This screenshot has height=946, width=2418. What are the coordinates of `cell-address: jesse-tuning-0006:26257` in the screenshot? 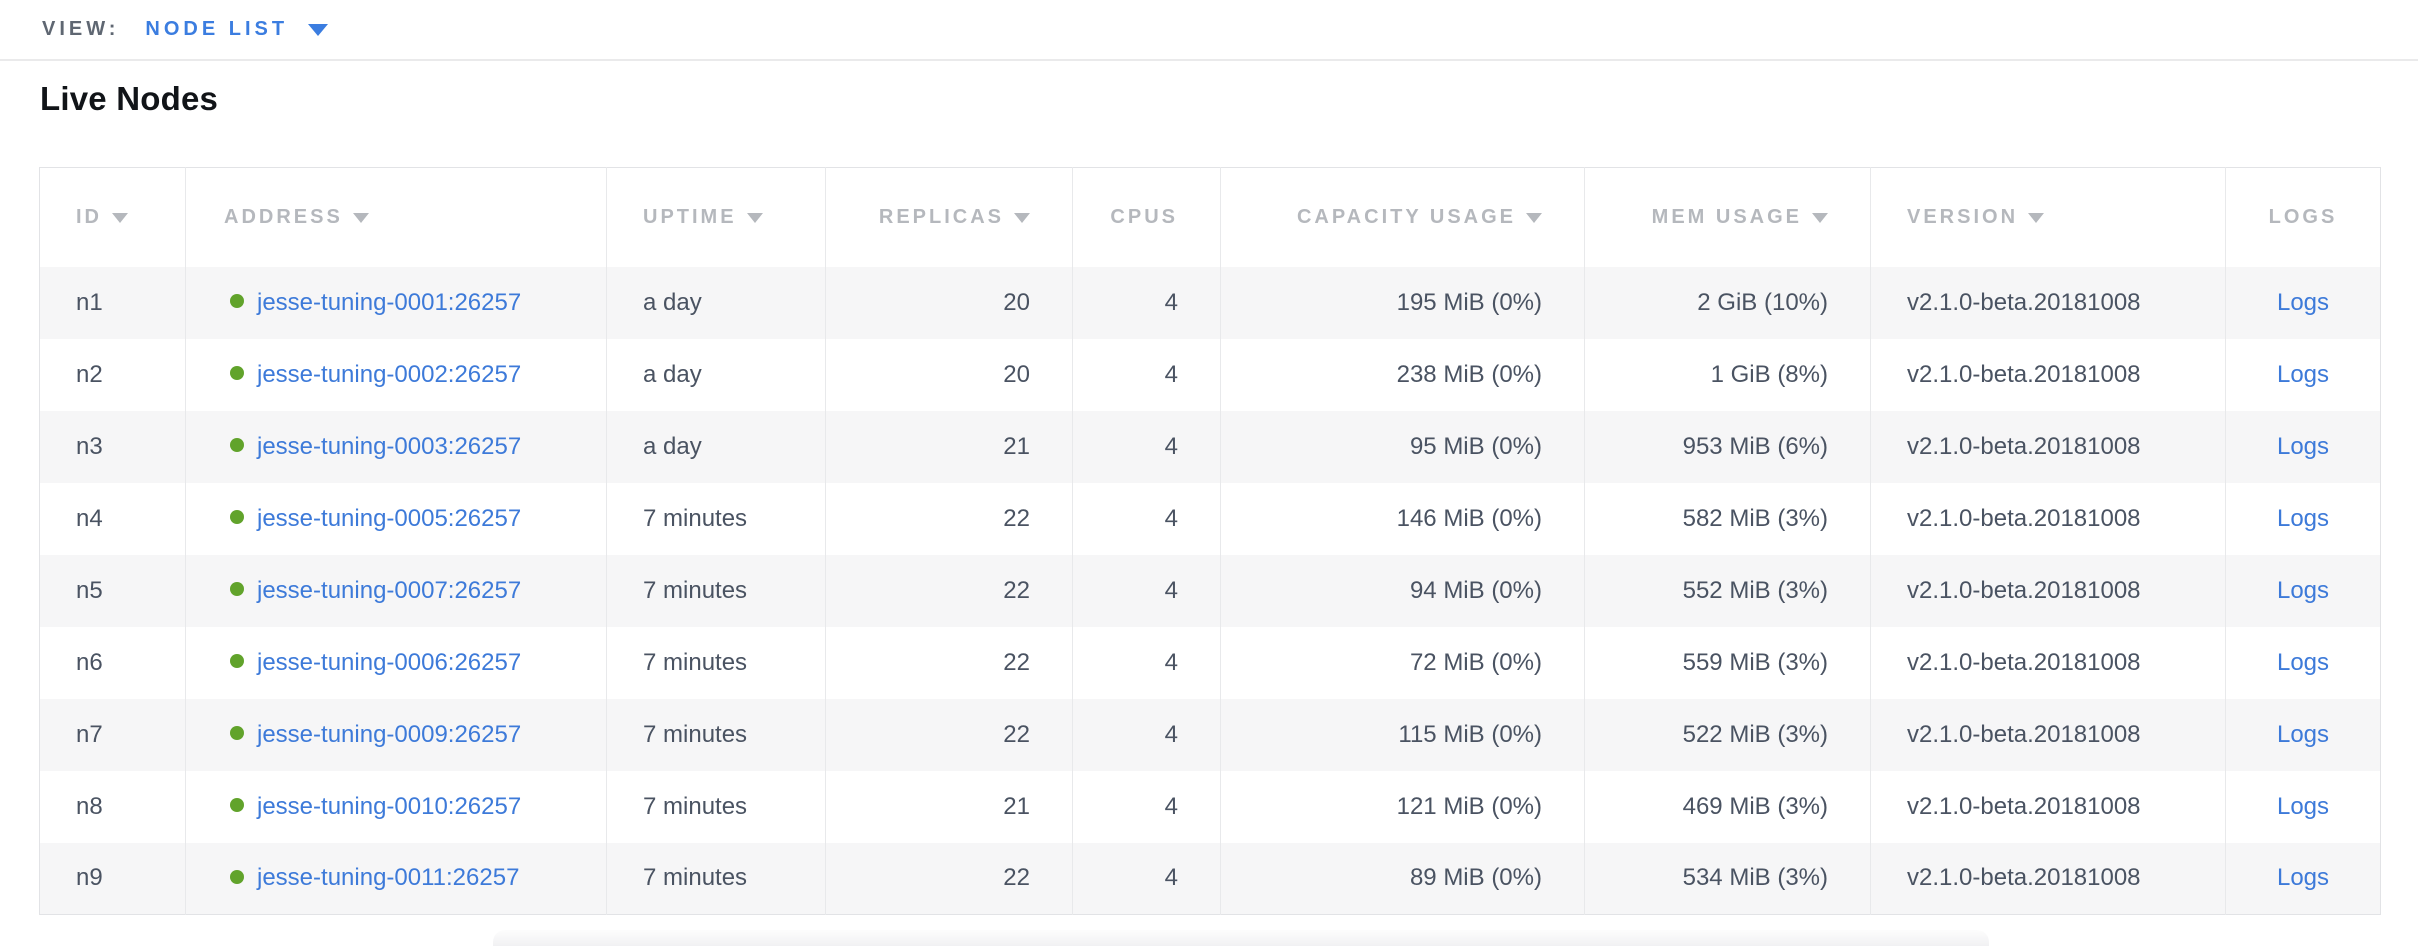 It's located at (396, 662).